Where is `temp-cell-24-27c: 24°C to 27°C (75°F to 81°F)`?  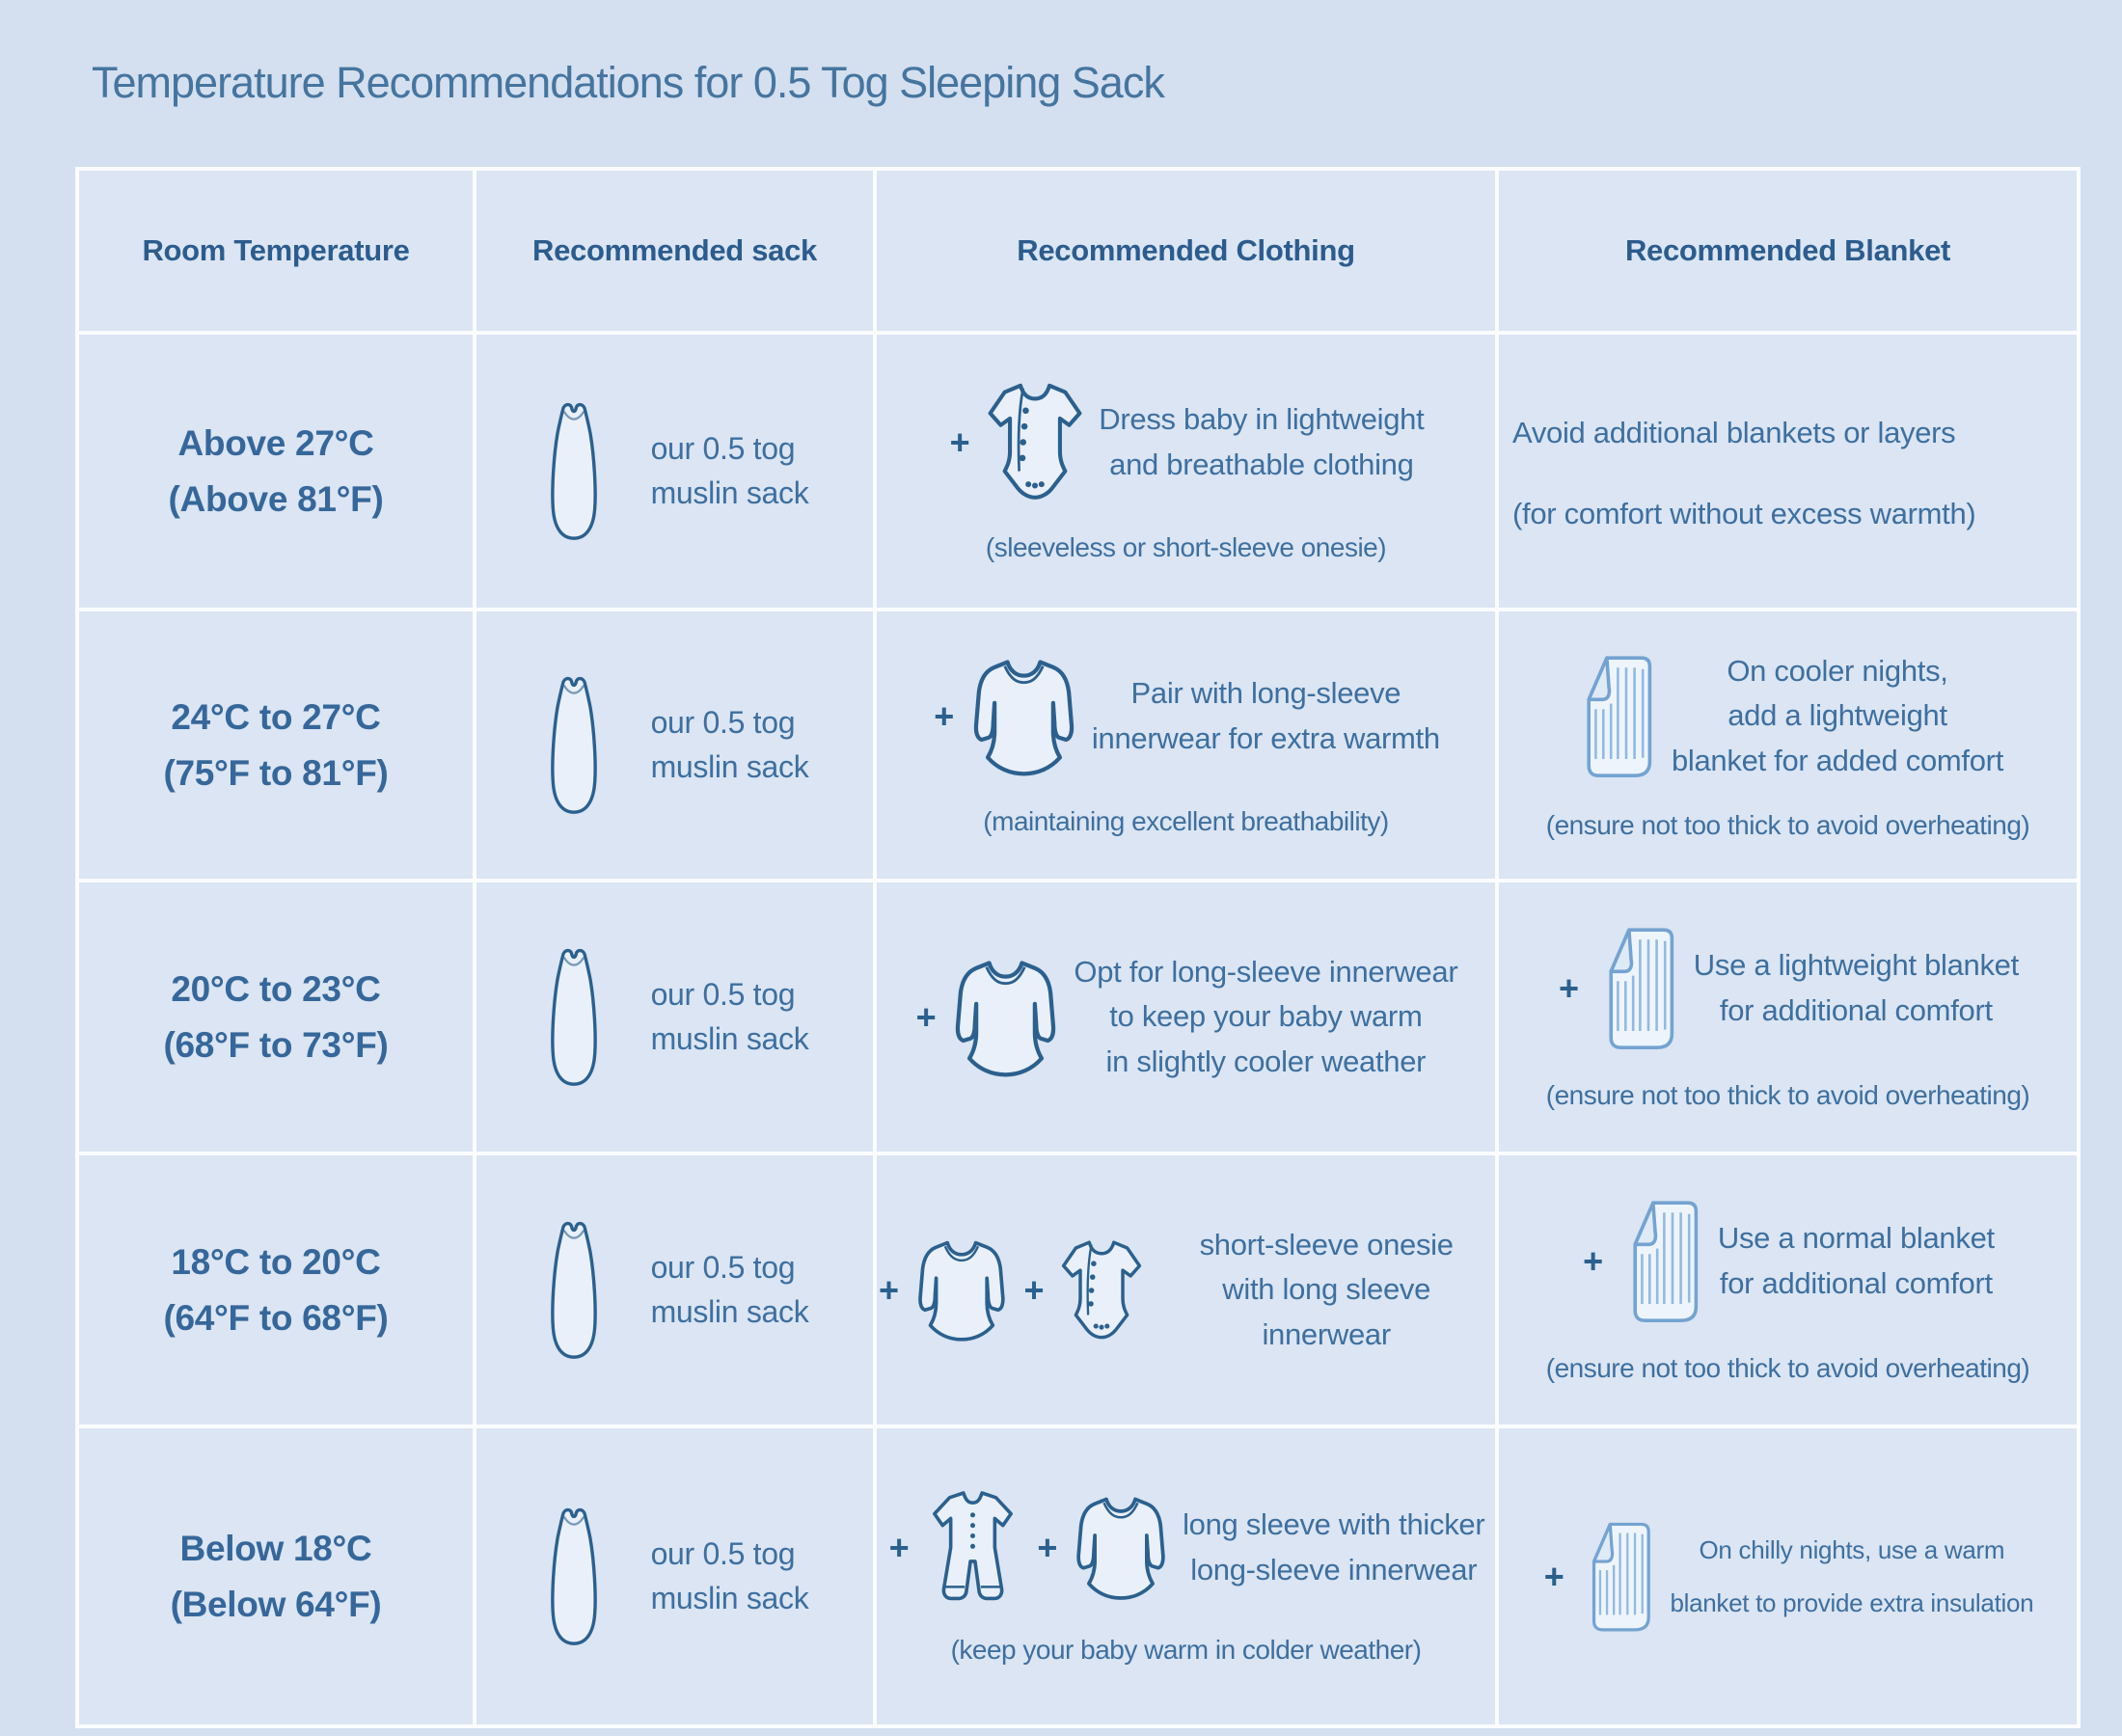
temp-cell-24-27c: 24°C to 27°C (75°F to 81°F) is located at coordinates (276, 745).